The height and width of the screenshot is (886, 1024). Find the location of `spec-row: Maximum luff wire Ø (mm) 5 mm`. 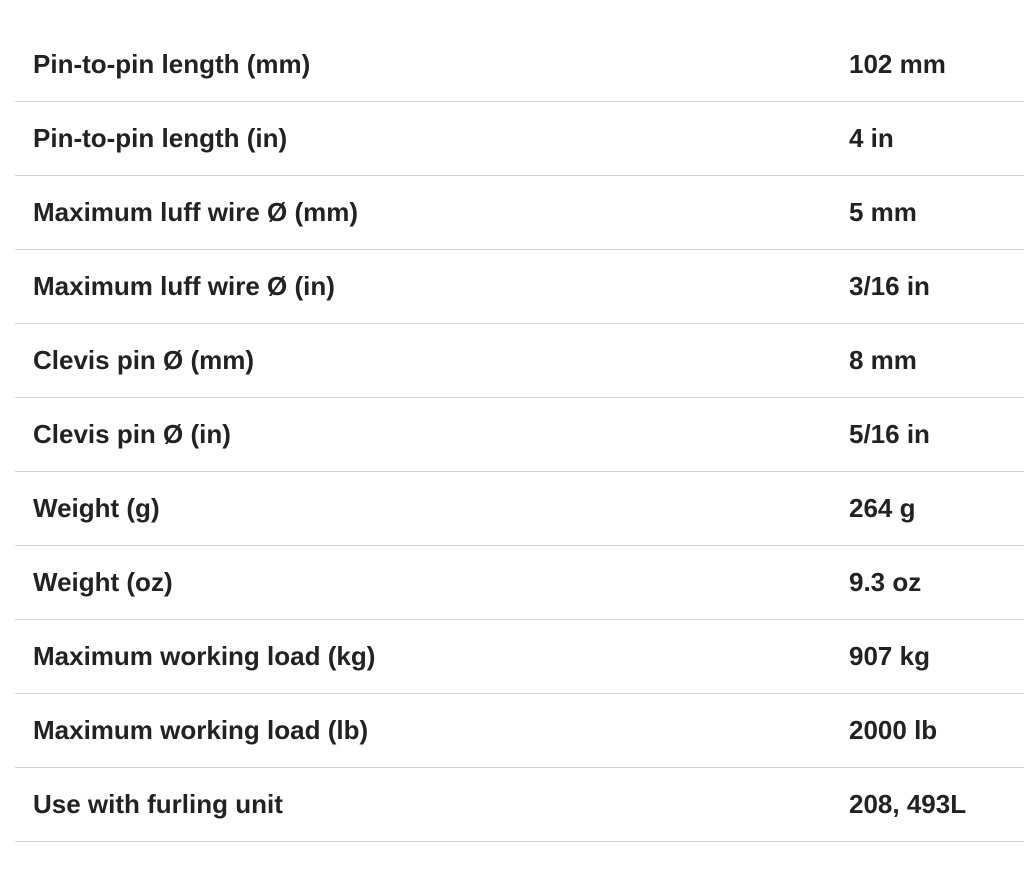

spec-row: Maximum luff wire Ø (mm) 5 mm is located at coordinates (519, 213).